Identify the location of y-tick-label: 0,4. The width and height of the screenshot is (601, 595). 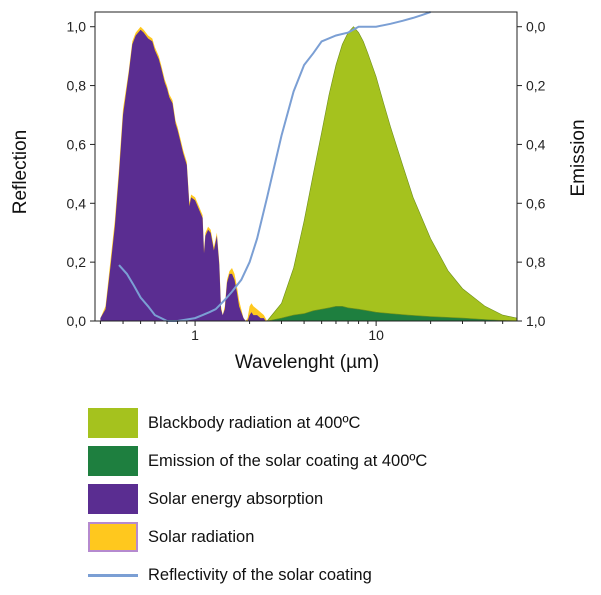
(77, 203).